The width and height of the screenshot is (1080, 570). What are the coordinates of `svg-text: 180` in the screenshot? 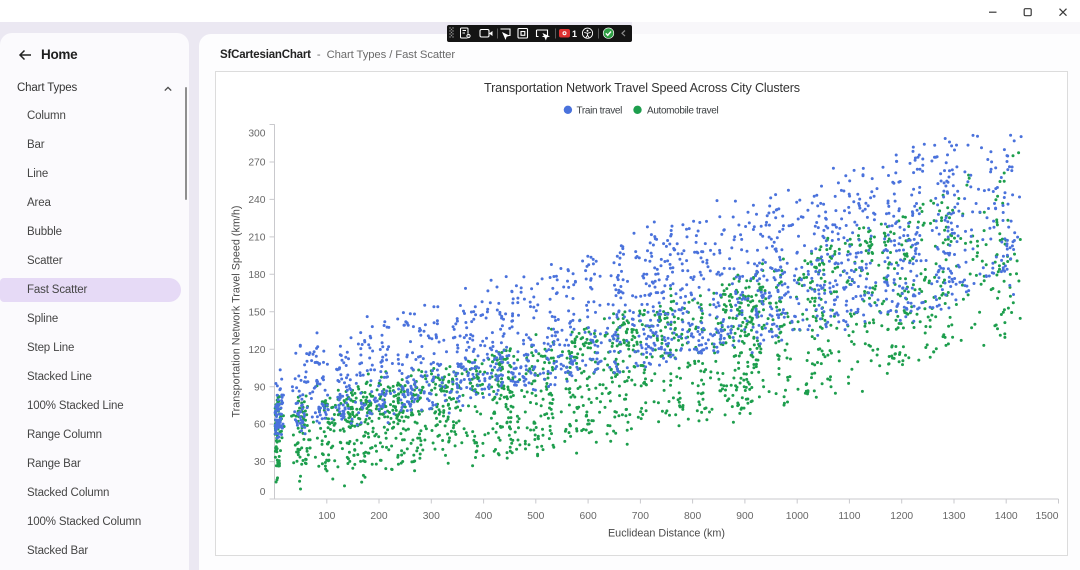 It's located at (256, 275).